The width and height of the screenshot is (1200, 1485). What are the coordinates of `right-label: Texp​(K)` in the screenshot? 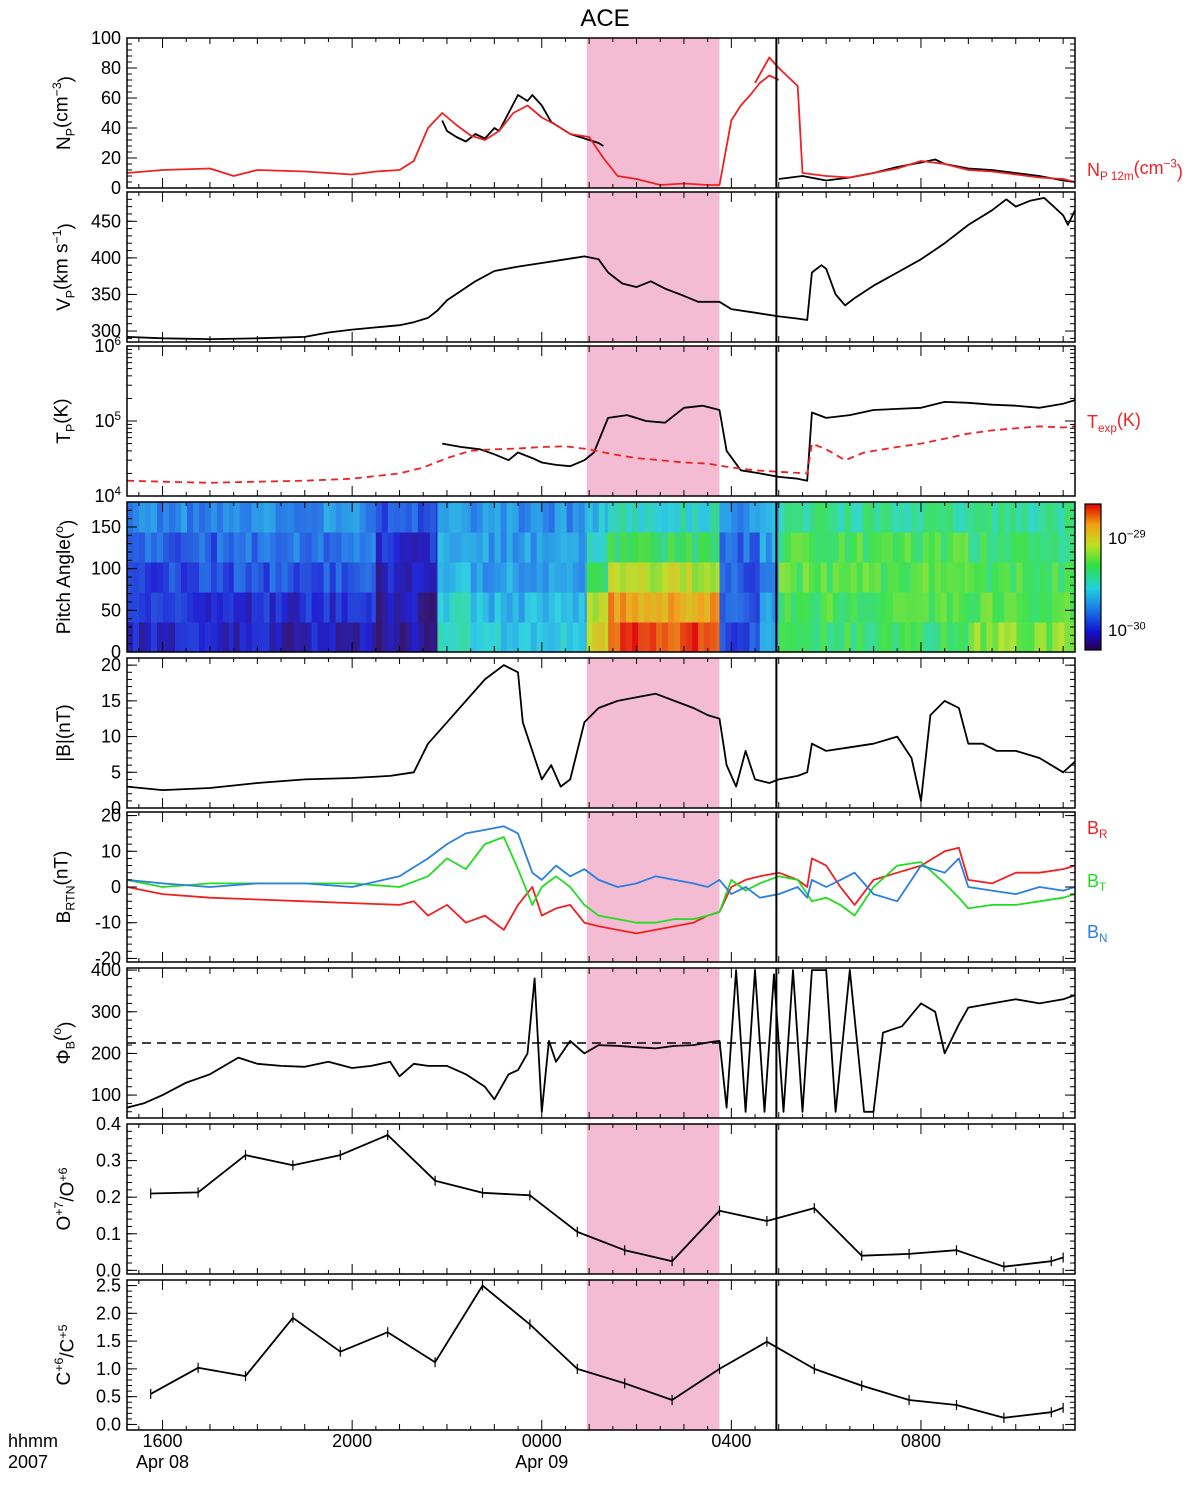 It's located at (1114, 422).